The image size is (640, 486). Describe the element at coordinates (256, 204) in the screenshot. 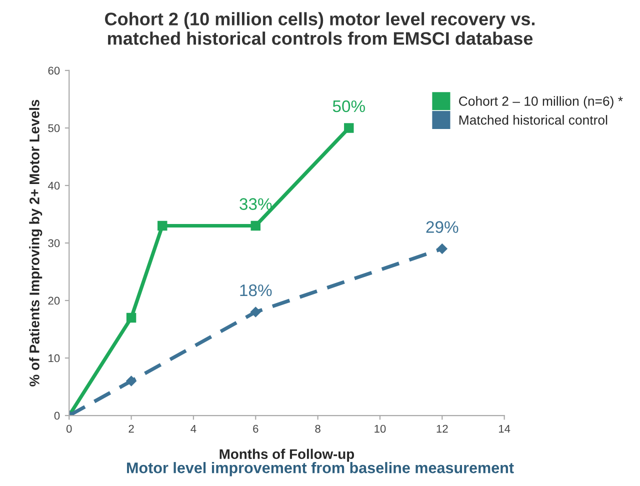

I see `data-label: 33%` at that location.